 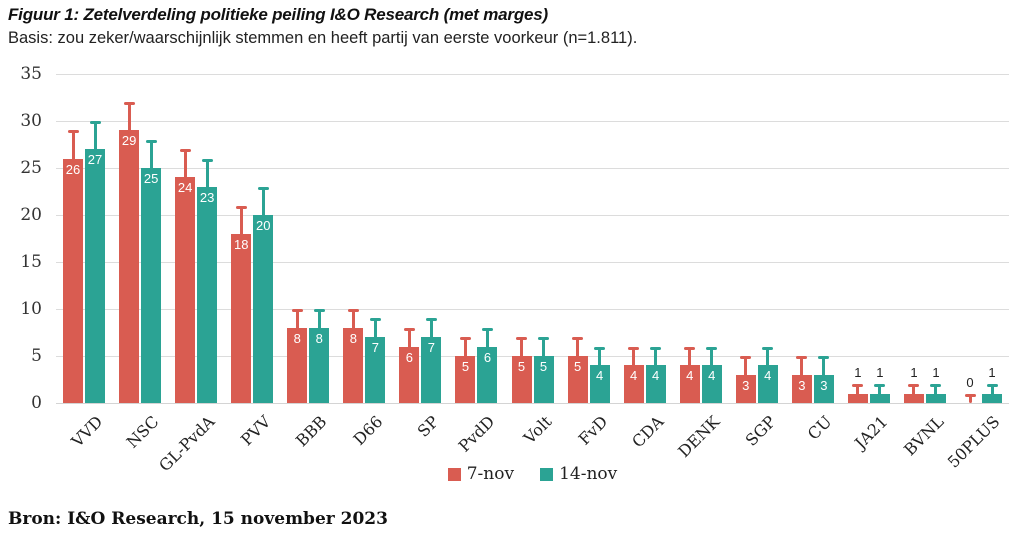 What do you see at coordinates (698, 437) in the screenshot?
I see `x-axis-label-DENK: DENK` at bounding box center [698, 437].